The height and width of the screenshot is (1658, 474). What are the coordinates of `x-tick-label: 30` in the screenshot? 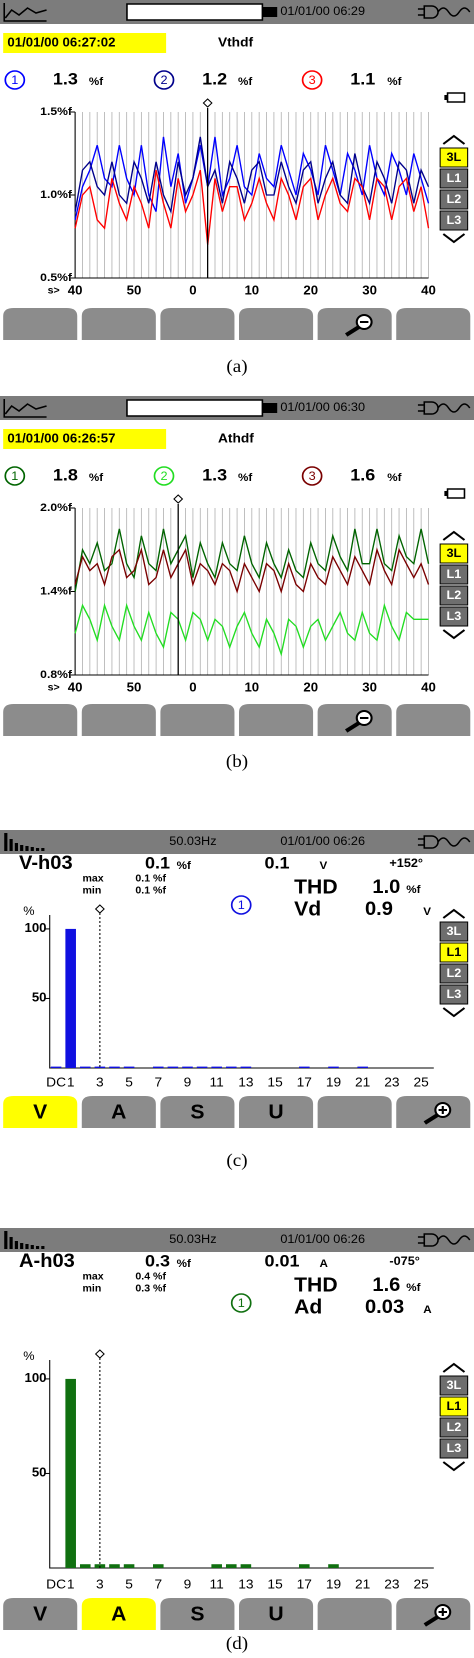 It's located at (369, 290).